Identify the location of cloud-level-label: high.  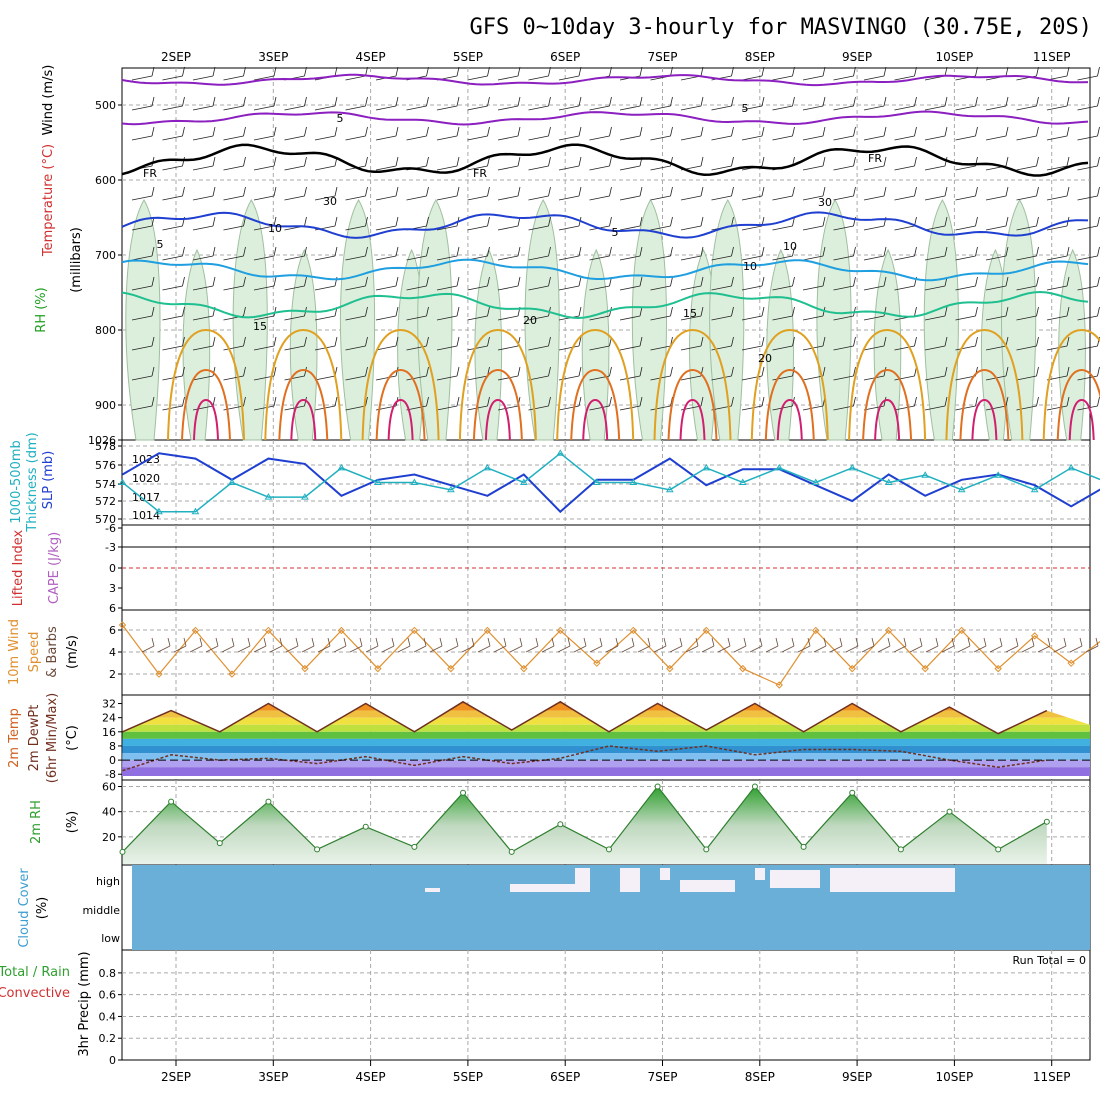
(108, 881).